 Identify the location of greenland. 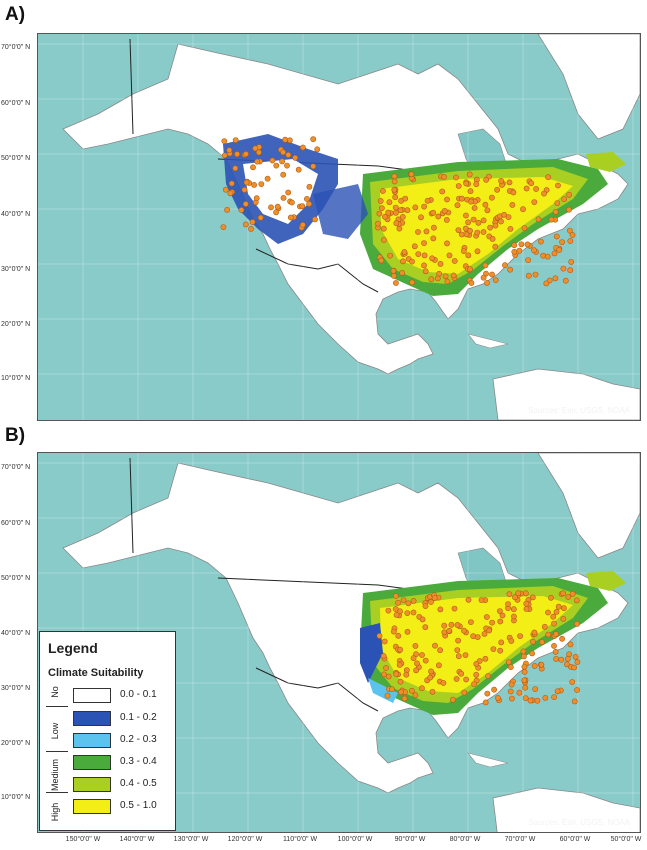
(588, 87).